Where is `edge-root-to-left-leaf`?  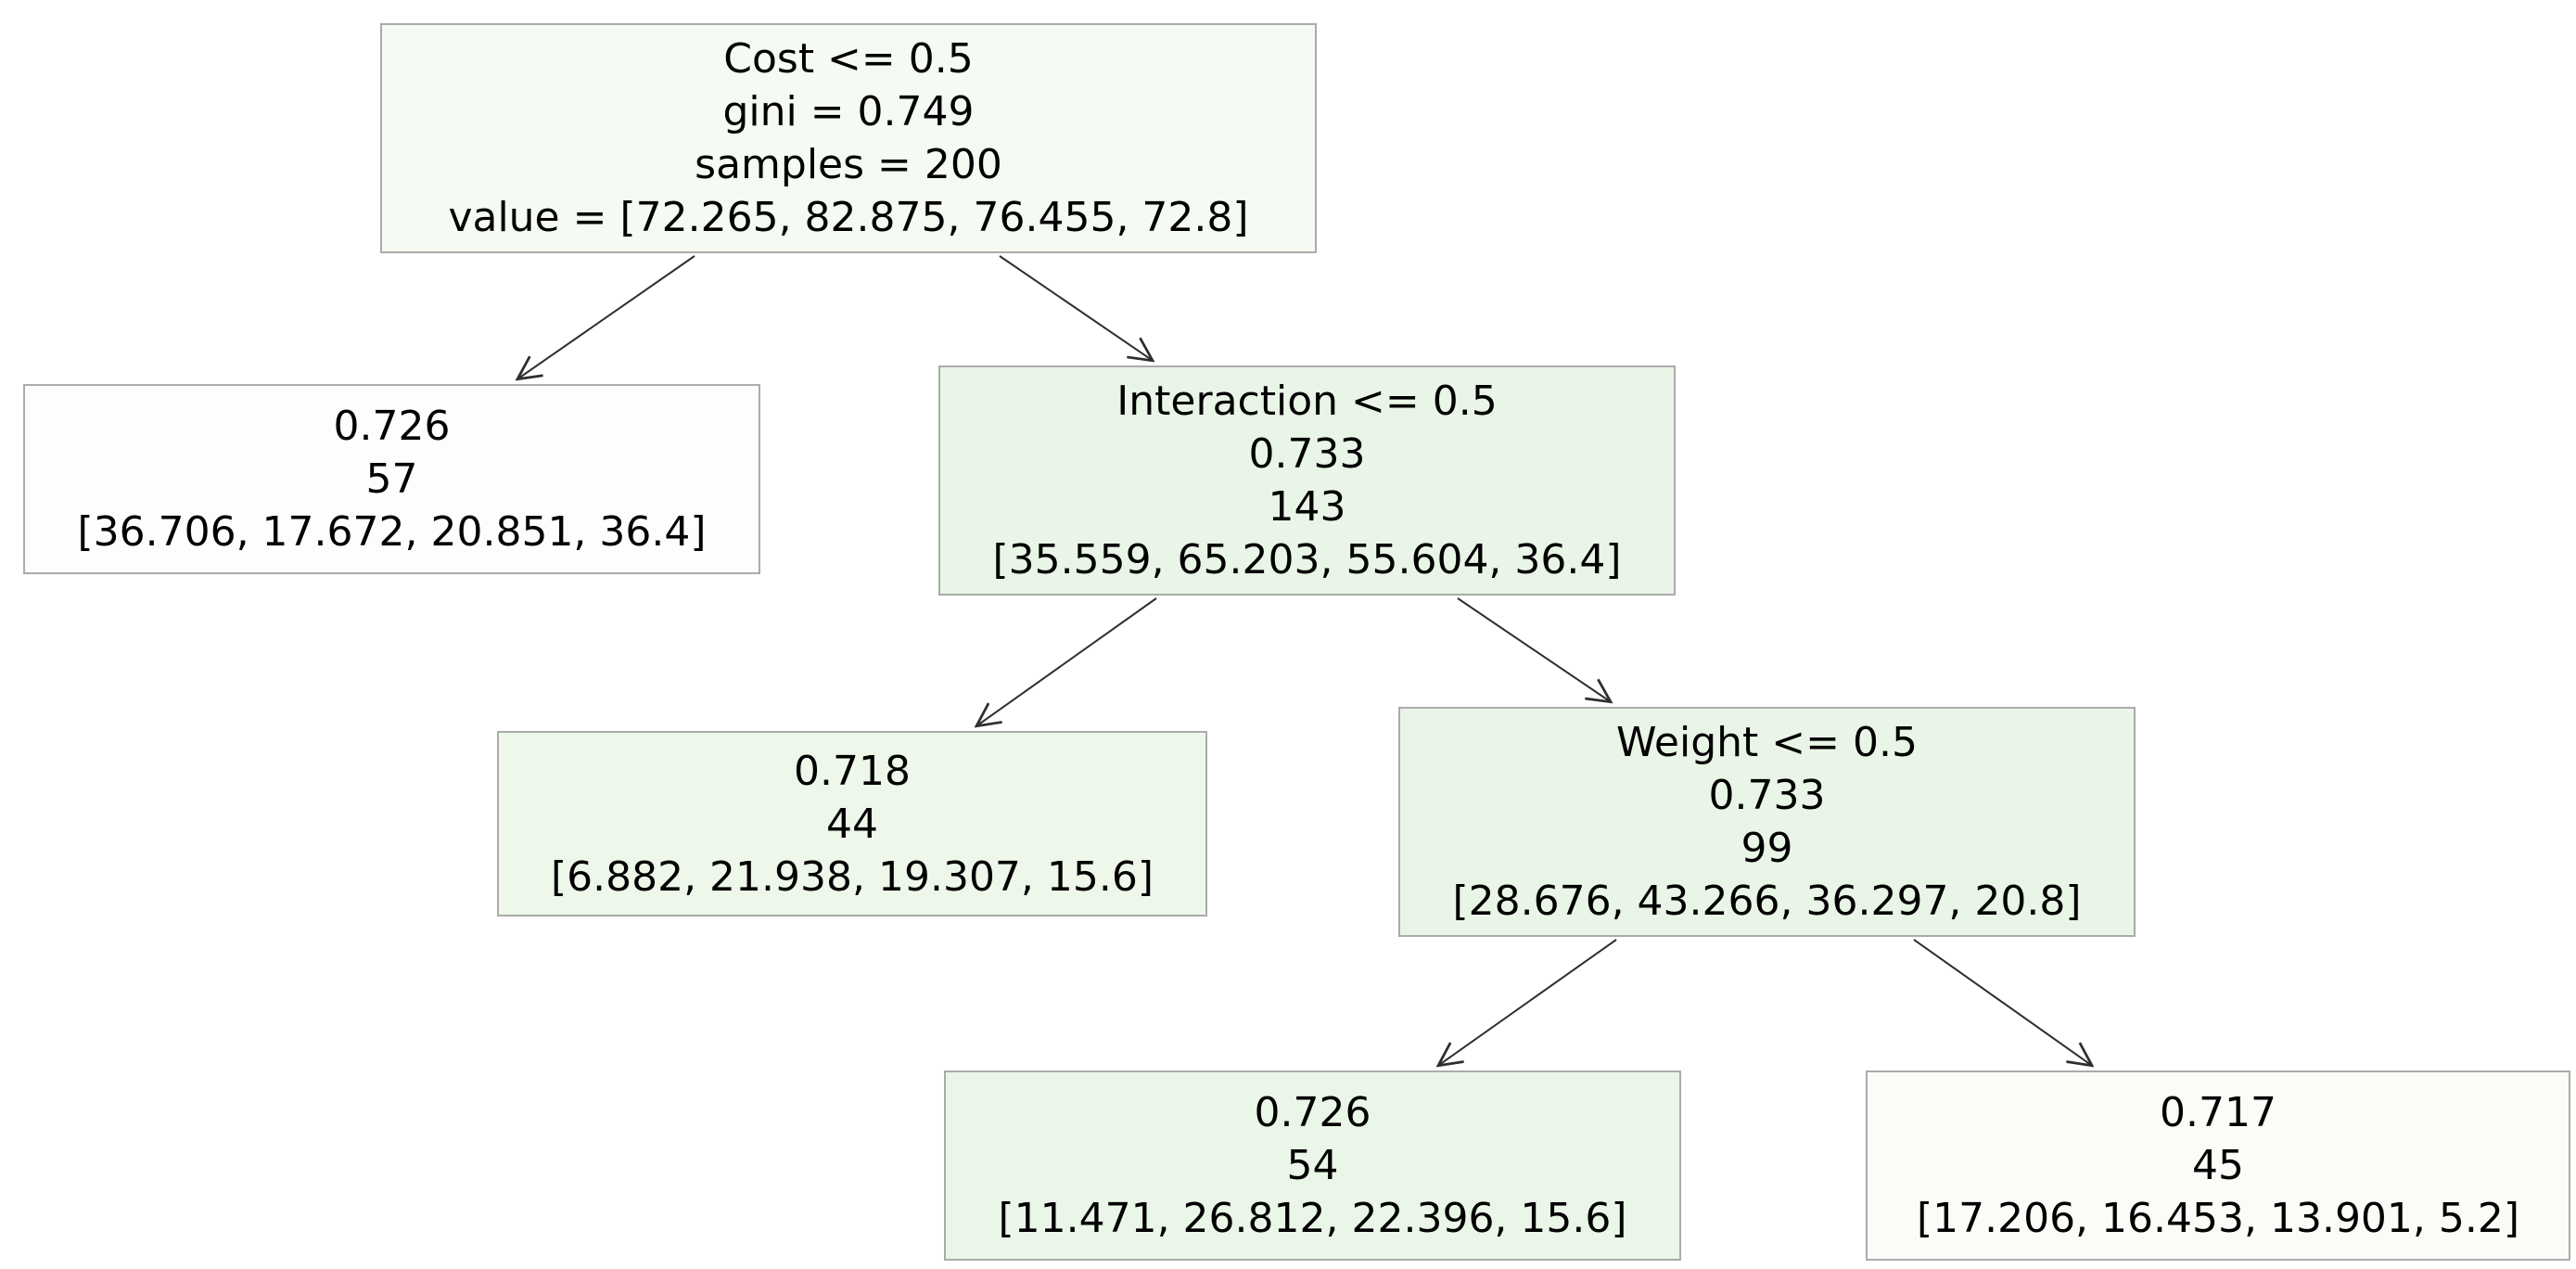
edge-root-to-left-leaf is located at coordinates (606, 316).